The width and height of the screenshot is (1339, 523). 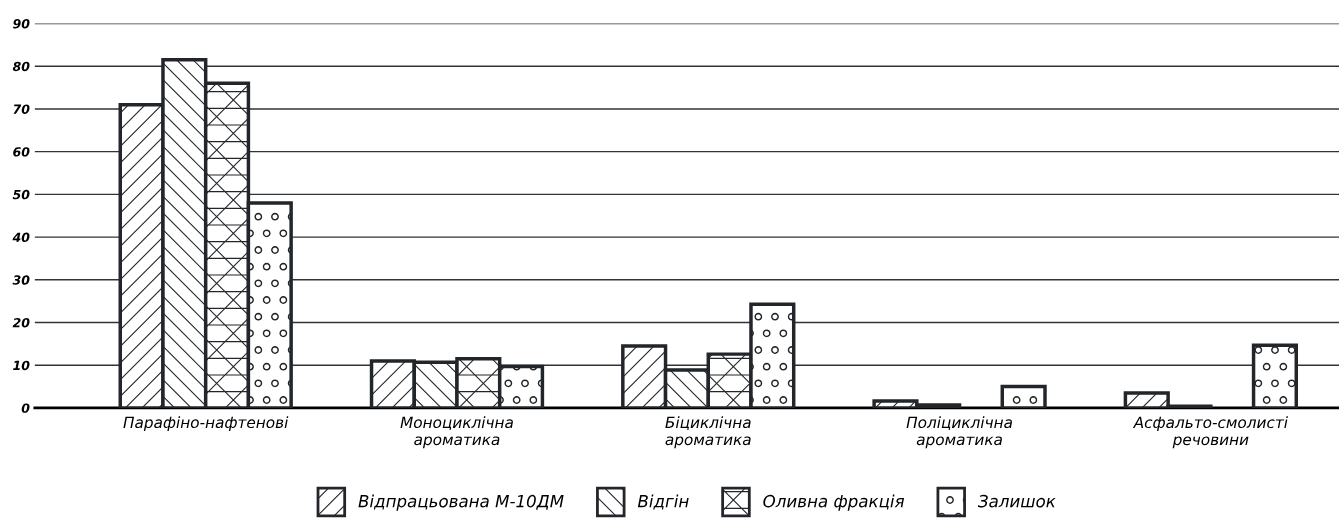 I want to click on x-tick-label: Моноциклічна ароматика, so click(x=456, y=432).